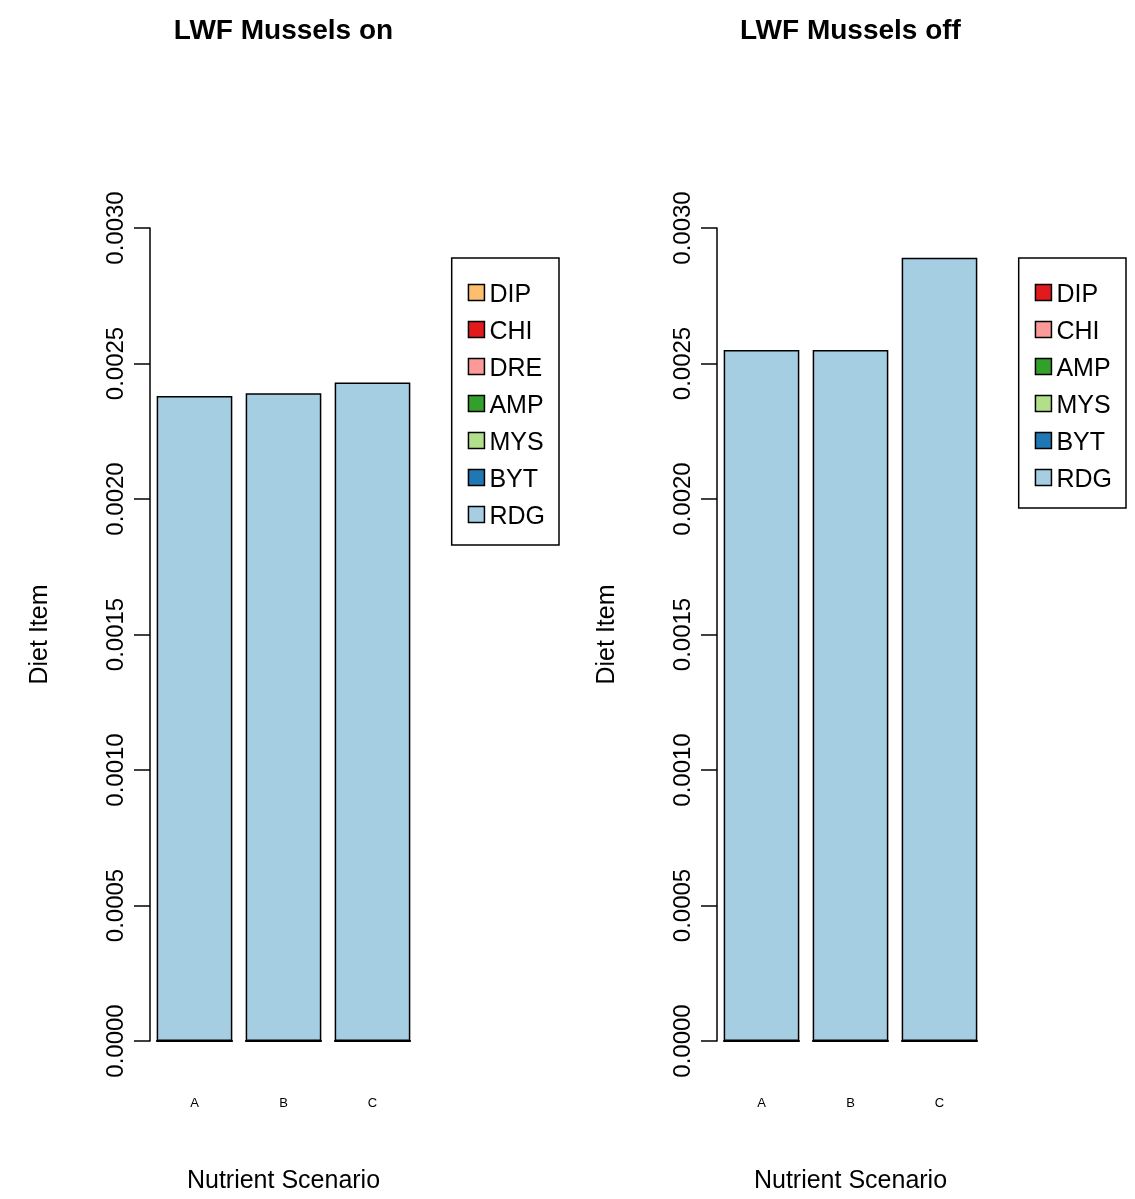 The width and height of the screenshot is (1135, 1199). What do you see at coordinates (851, 29) in the screenshot?
I see `chart-title: LWF Mussels off` at bounding box center [851, 29].